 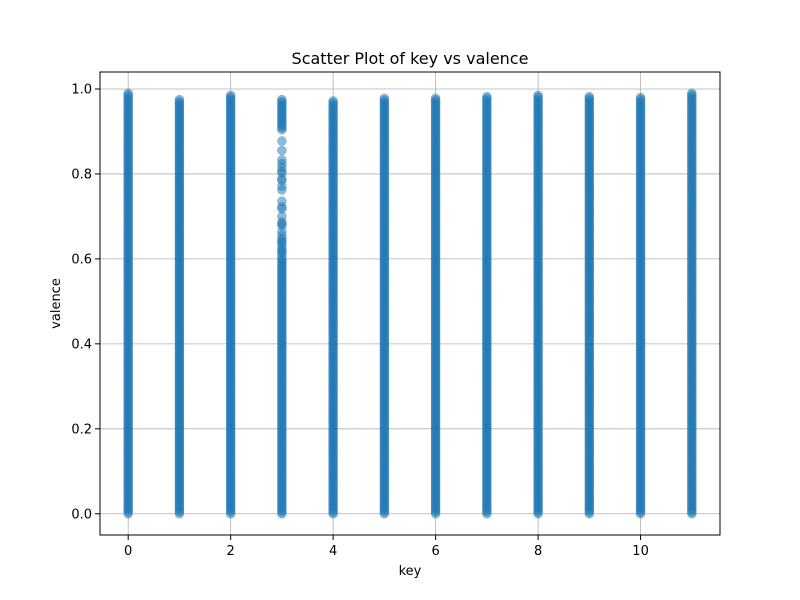 I want to click on x-tick-label: 10, so click(x=640, y=551).